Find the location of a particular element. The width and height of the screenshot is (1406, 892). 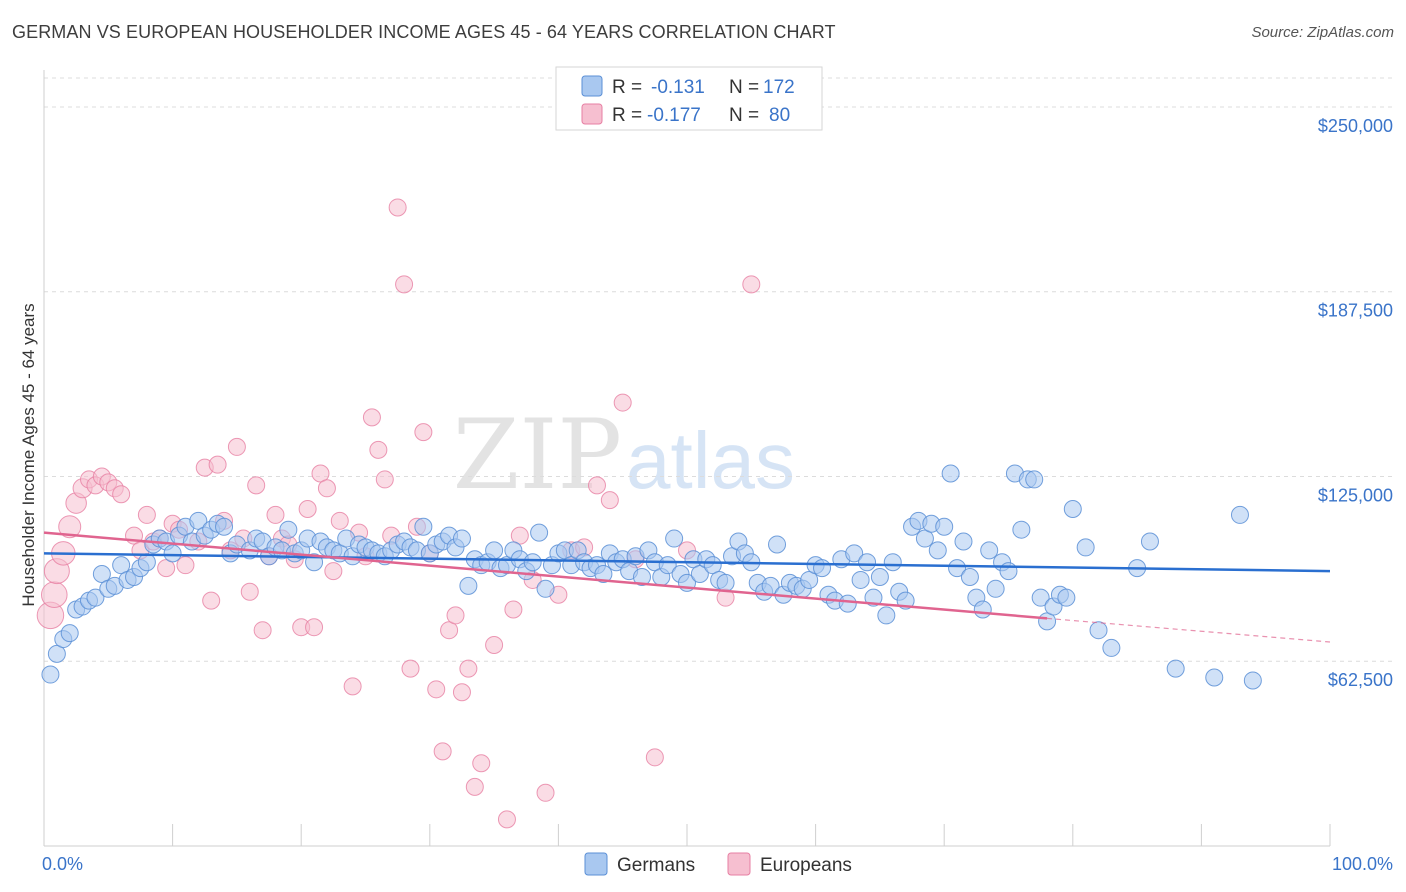

europeans-trend-line is located at coordinates (545, 575).